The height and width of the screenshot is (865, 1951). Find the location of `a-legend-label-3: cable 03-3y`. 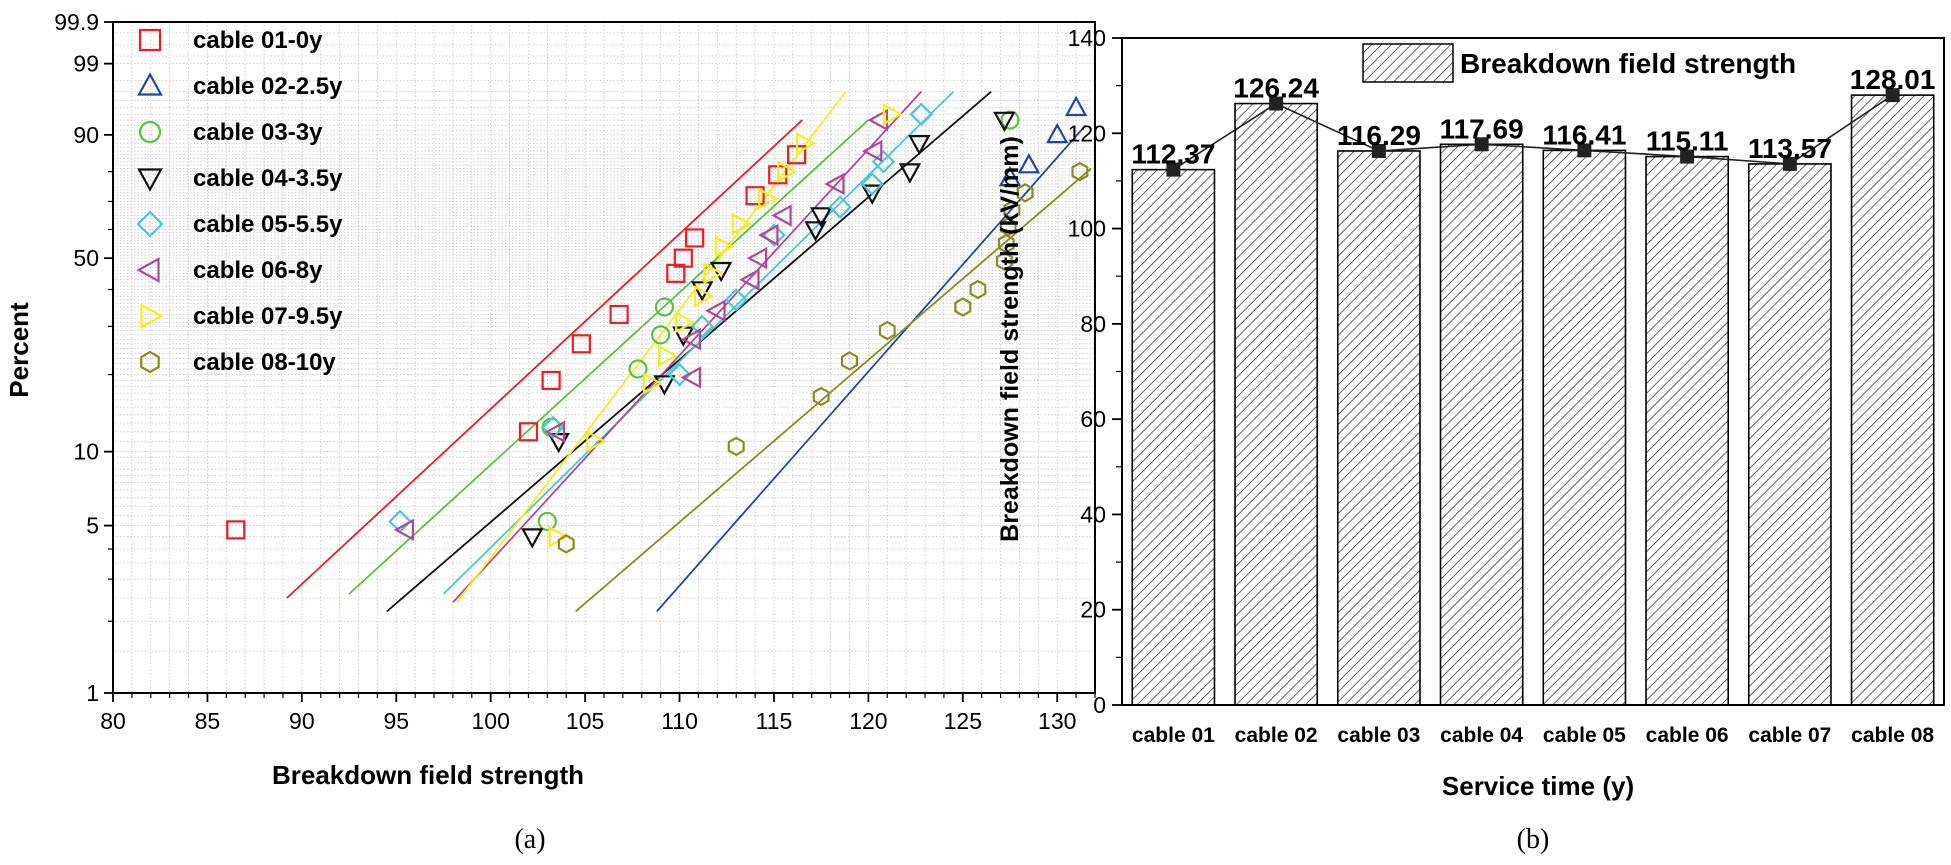

a-legend-label-3: cable 03-3y is located at coordinates (258, 132).